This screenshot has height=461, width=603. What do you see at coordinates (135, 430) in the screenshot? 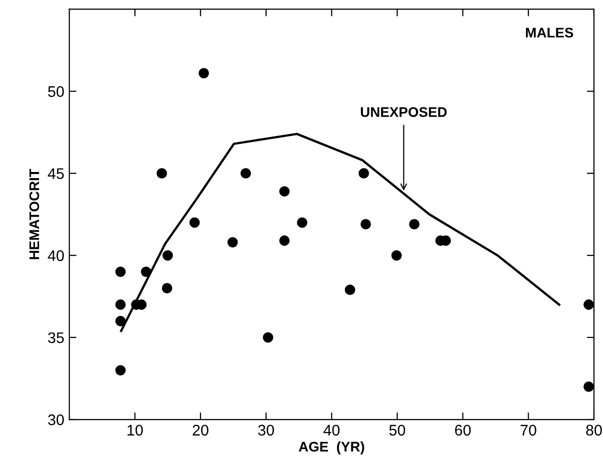
I see `x-tick-label: 10` at bounding box center [135, 430].